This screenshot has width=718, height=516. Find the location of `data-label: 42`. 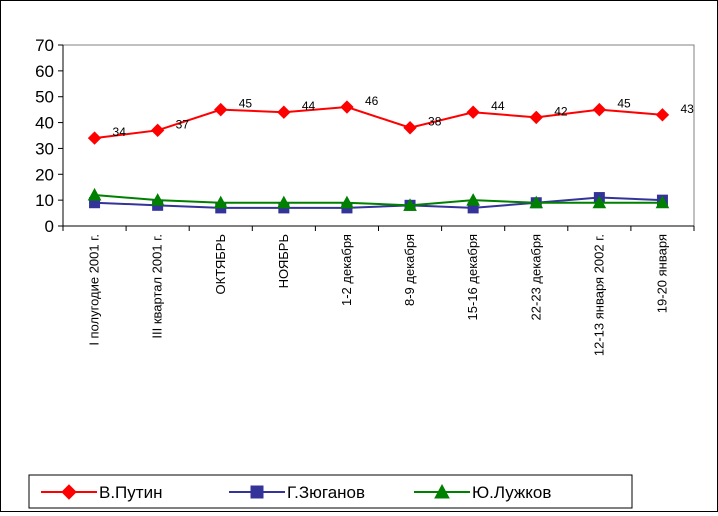

data-label: 42 is located at coordinates (561, 111).